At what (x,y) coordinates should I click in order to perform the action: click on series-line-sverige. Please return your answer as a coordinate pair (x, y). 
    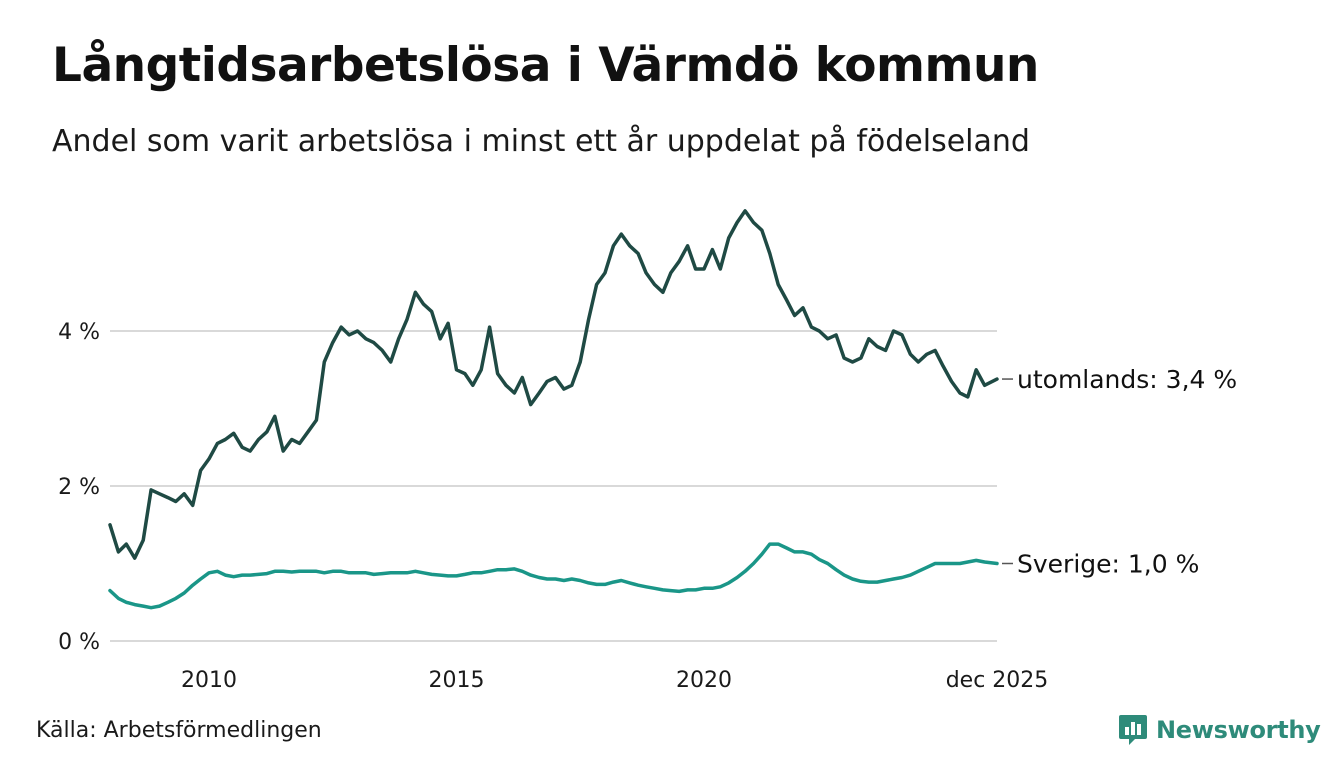
    Looking at the image, I should click on (553, 576).